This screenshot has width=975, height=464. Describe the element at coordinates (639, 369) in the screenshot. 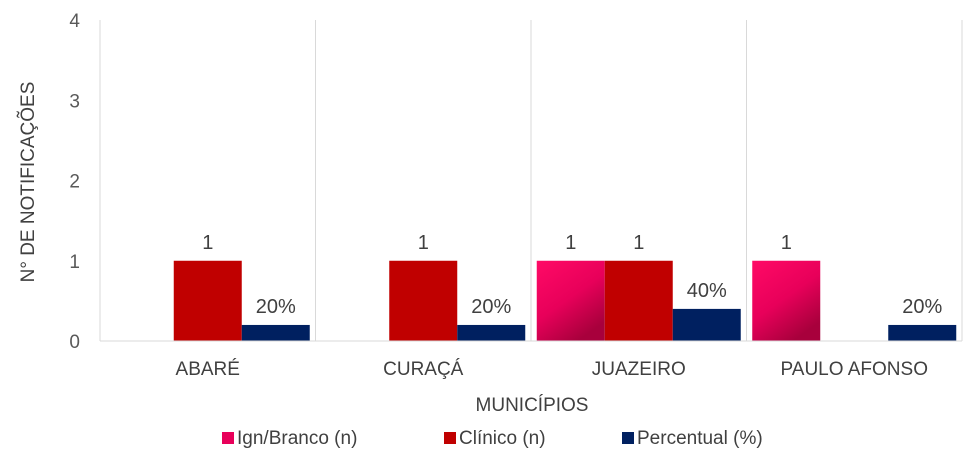

I see `x-tick-label: JUAZEIRO` at that location.